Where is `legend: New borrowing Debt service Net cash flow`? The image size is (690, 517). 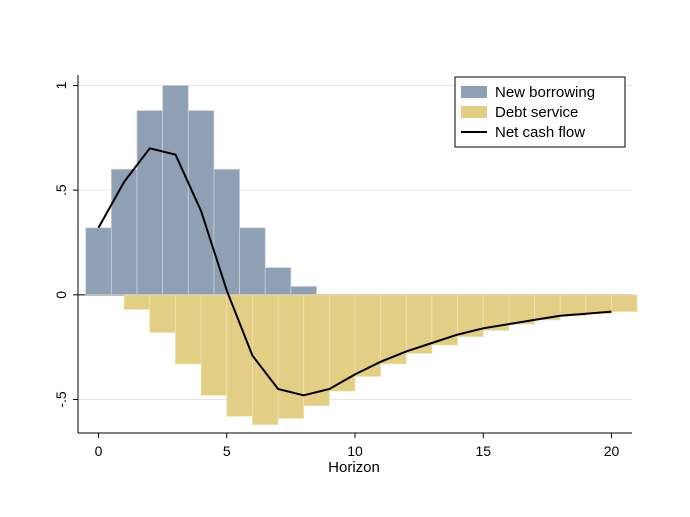
legend: New borrowing Debt service Net cash flow is located at coordinates (540, 112).